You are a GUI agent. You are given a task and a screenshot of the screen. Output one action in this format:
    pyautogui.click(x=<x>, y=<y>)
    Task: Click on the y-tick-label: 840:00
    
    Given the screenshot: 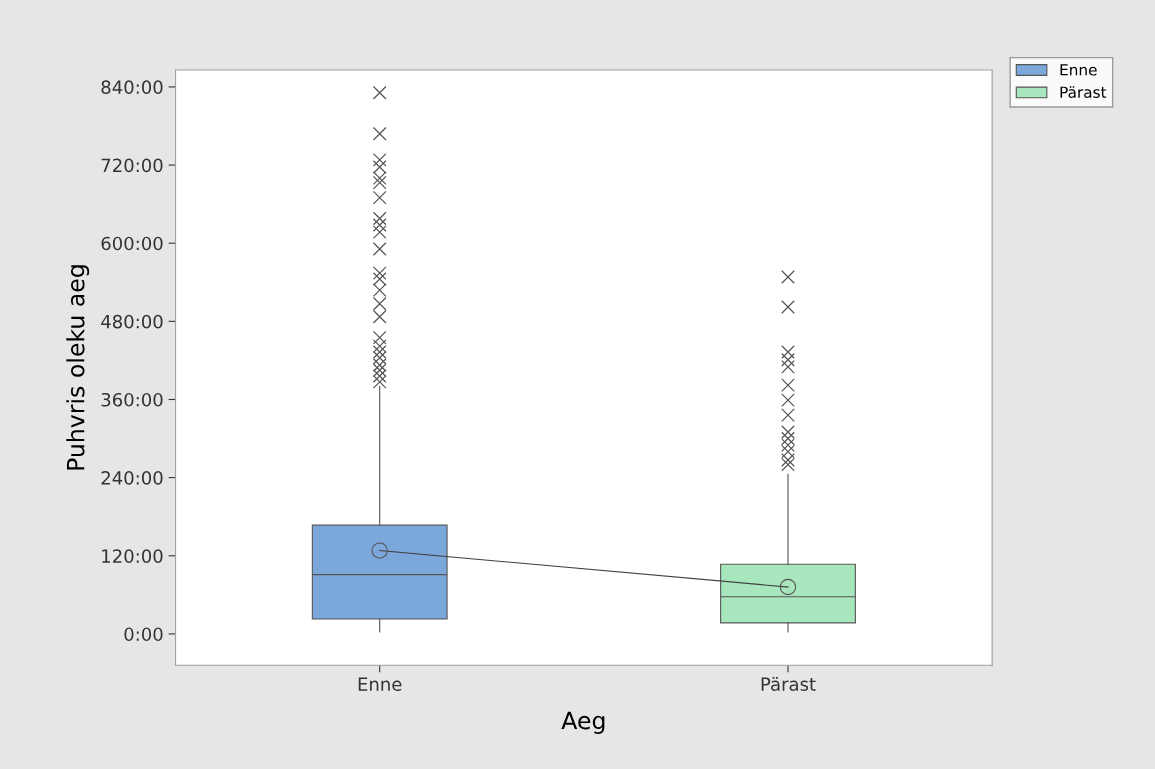 What is the action you would take?
    pyautogui.click(x=132, y=87)
    